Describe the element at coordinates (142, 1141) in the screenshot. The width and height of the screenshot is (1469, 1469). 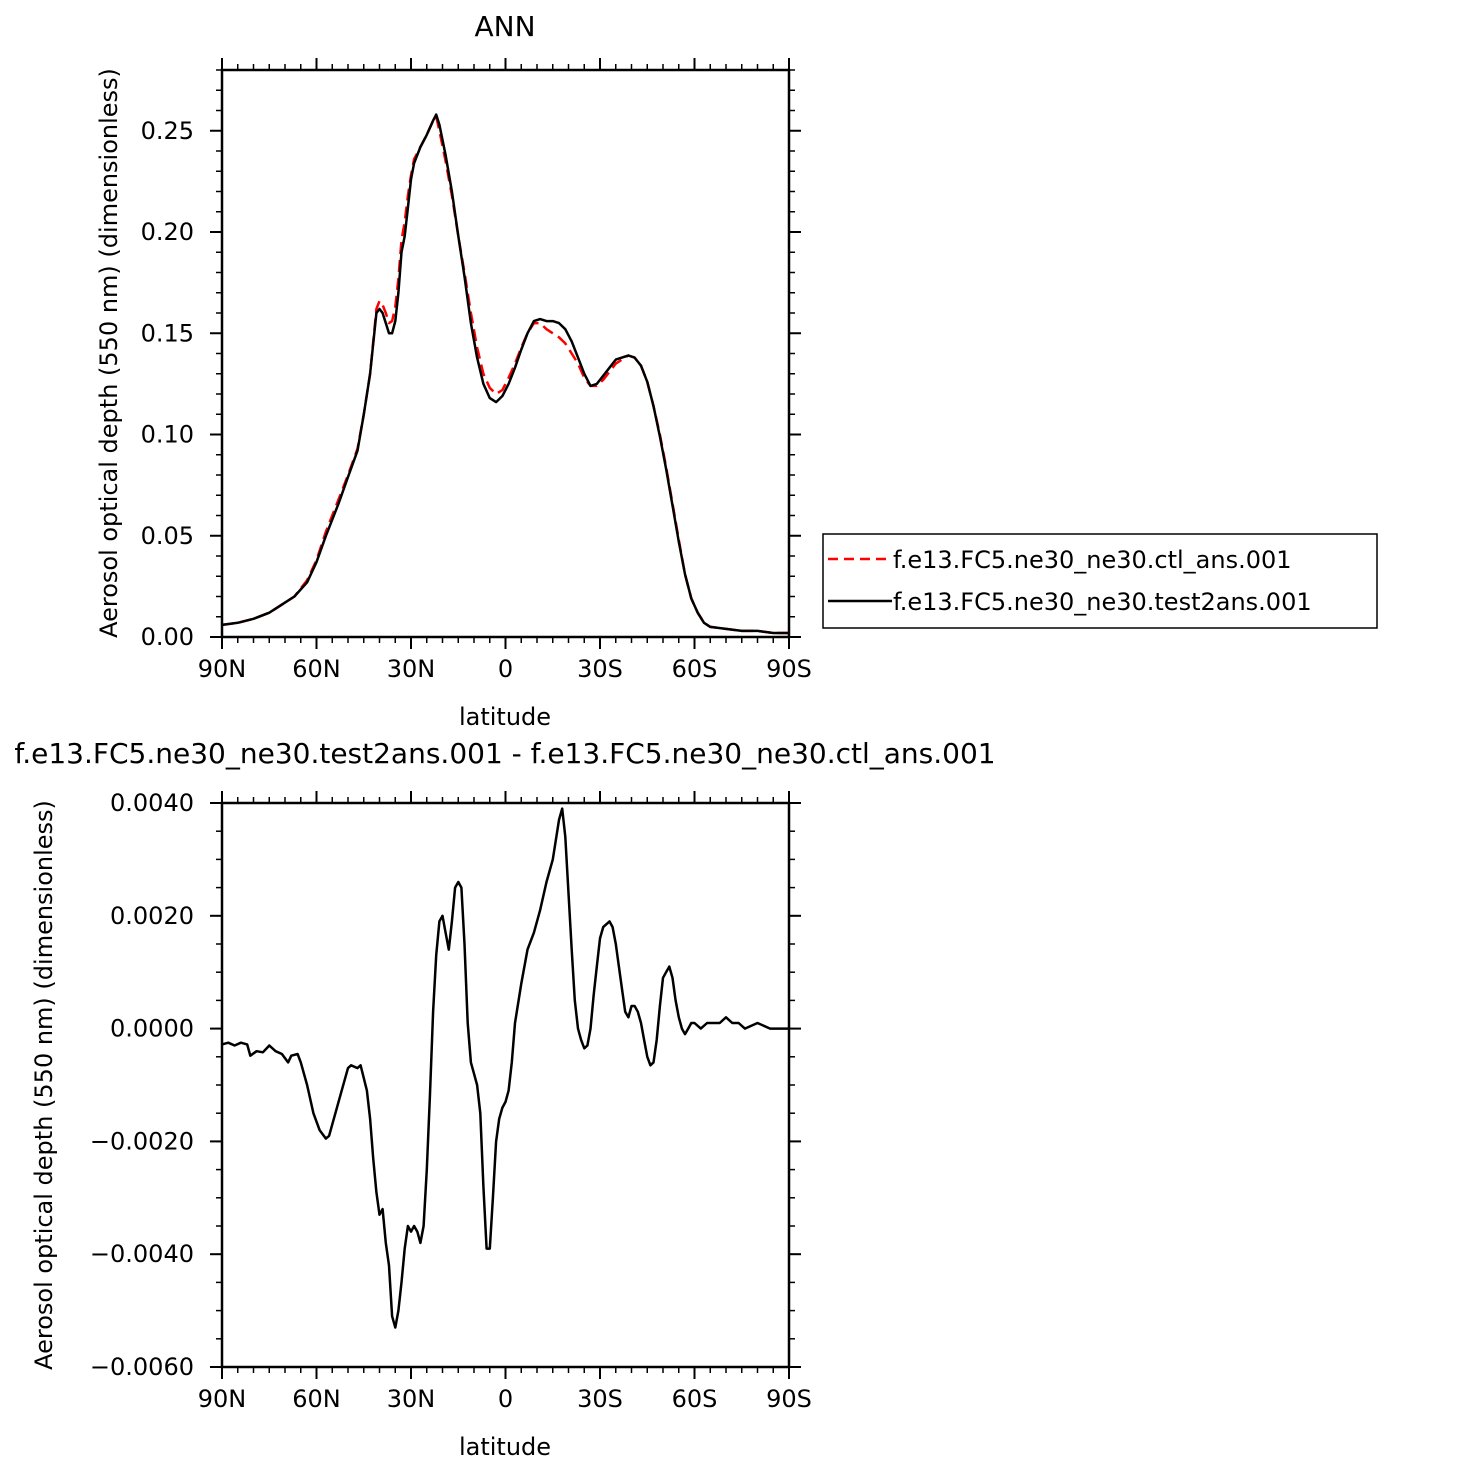
I see `y-tick-label: −0.0020` at that location.